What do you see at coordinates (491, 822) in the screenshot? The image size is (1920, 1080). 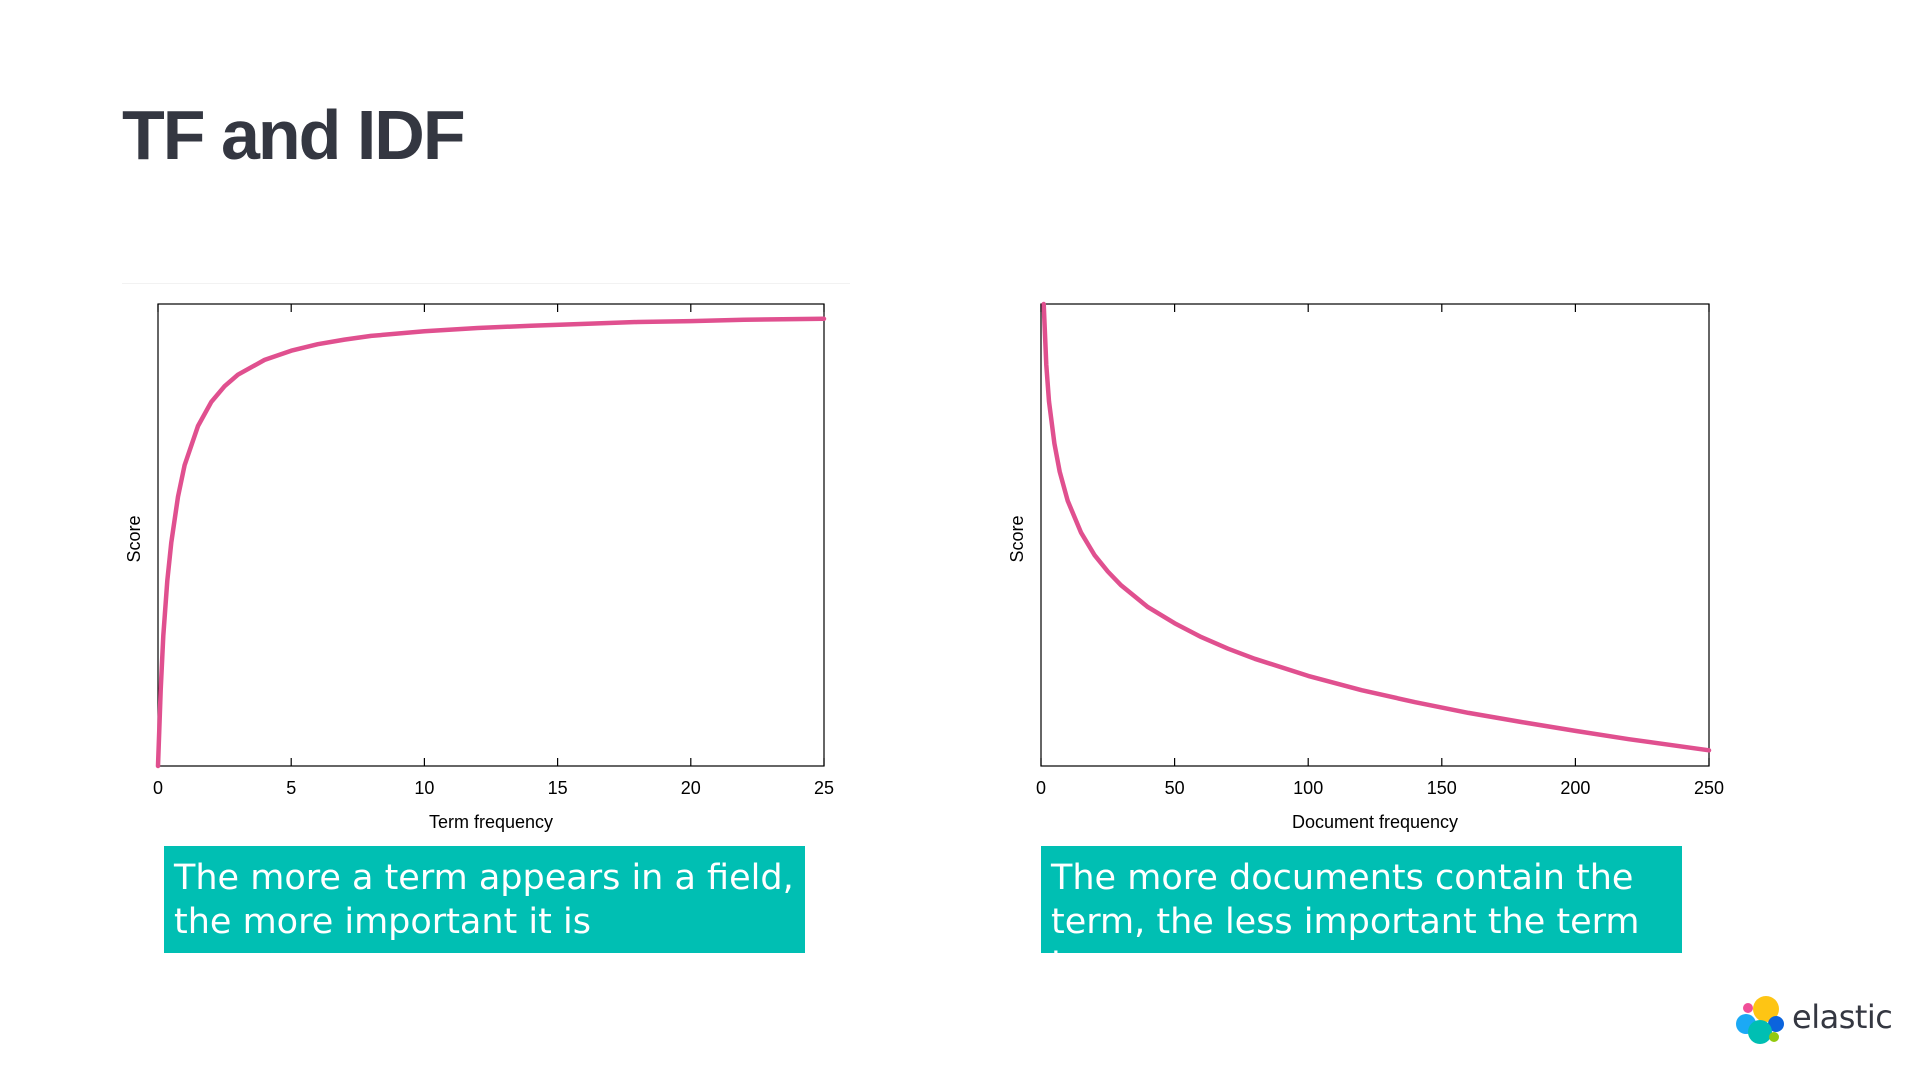 I see `x-axis-label: Term frequency` at bounding box center [491, 822].